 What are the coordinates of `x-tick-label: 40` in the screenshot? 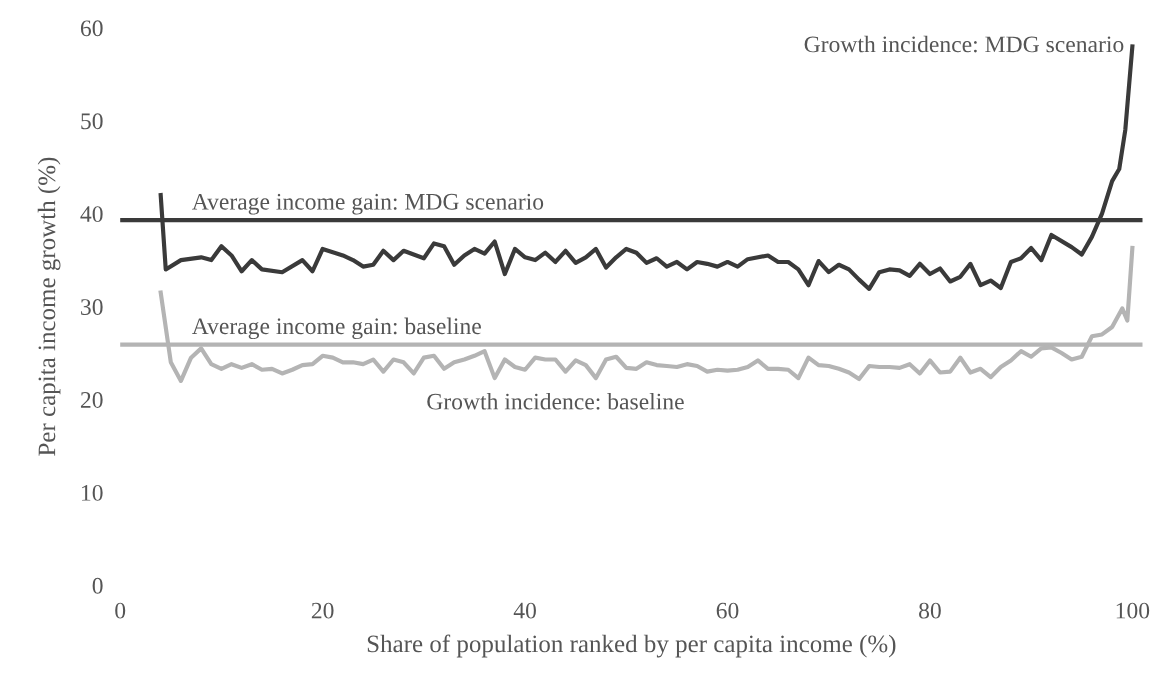 It's located at (524, 610).